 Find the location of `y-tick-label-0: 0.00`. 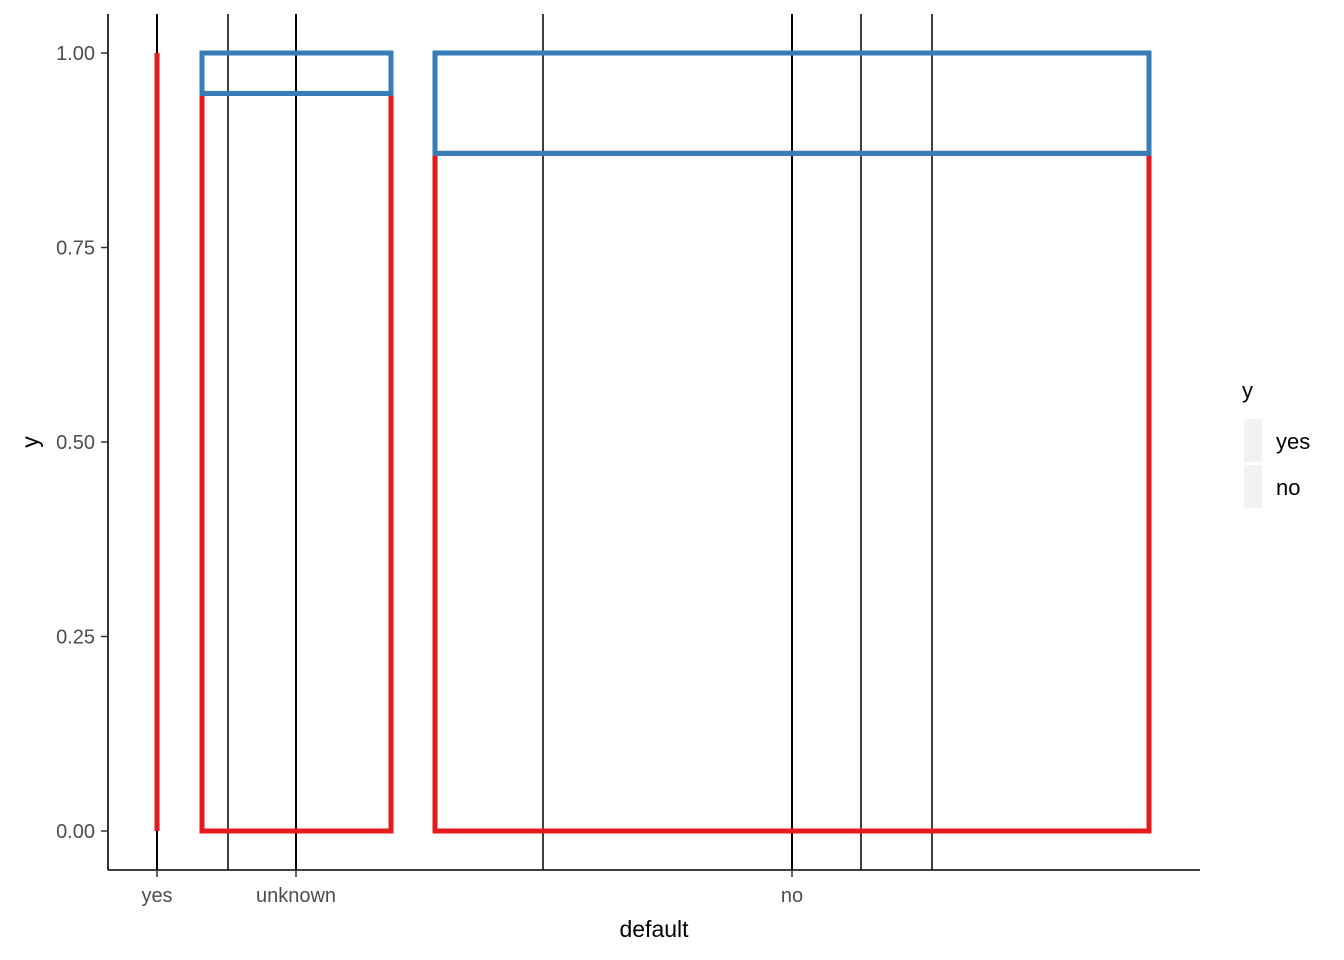

y-tick-label-0: 0.00 is located at coordinates (75, 832).